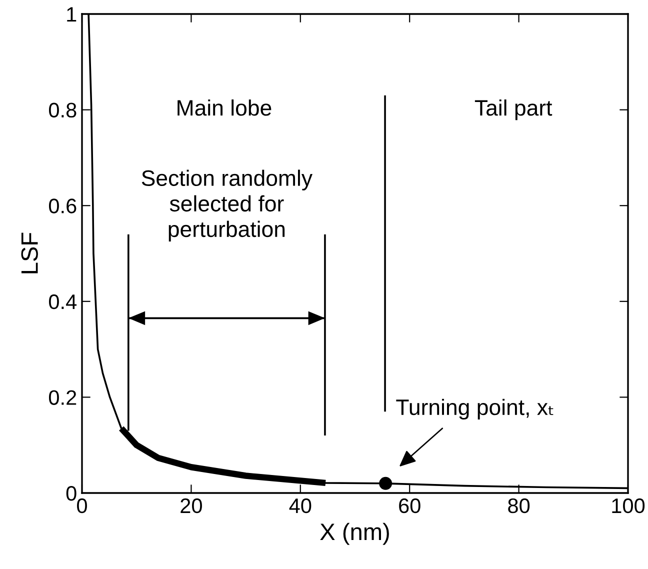  What do you see at coordinates (354, 533) in the screenshot?
I see `x-axis-title: X (nm)` at bounding box center [354, 533].